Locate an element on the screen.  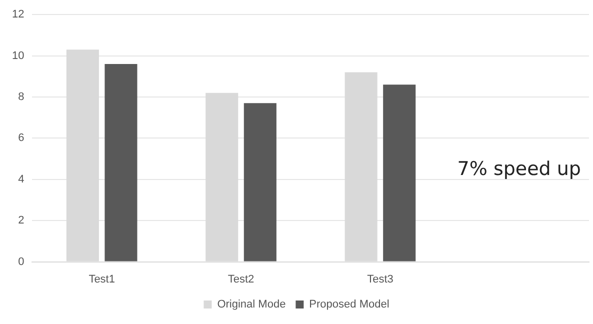
y-tick-label: 0 is located at coordinates (21, 262).